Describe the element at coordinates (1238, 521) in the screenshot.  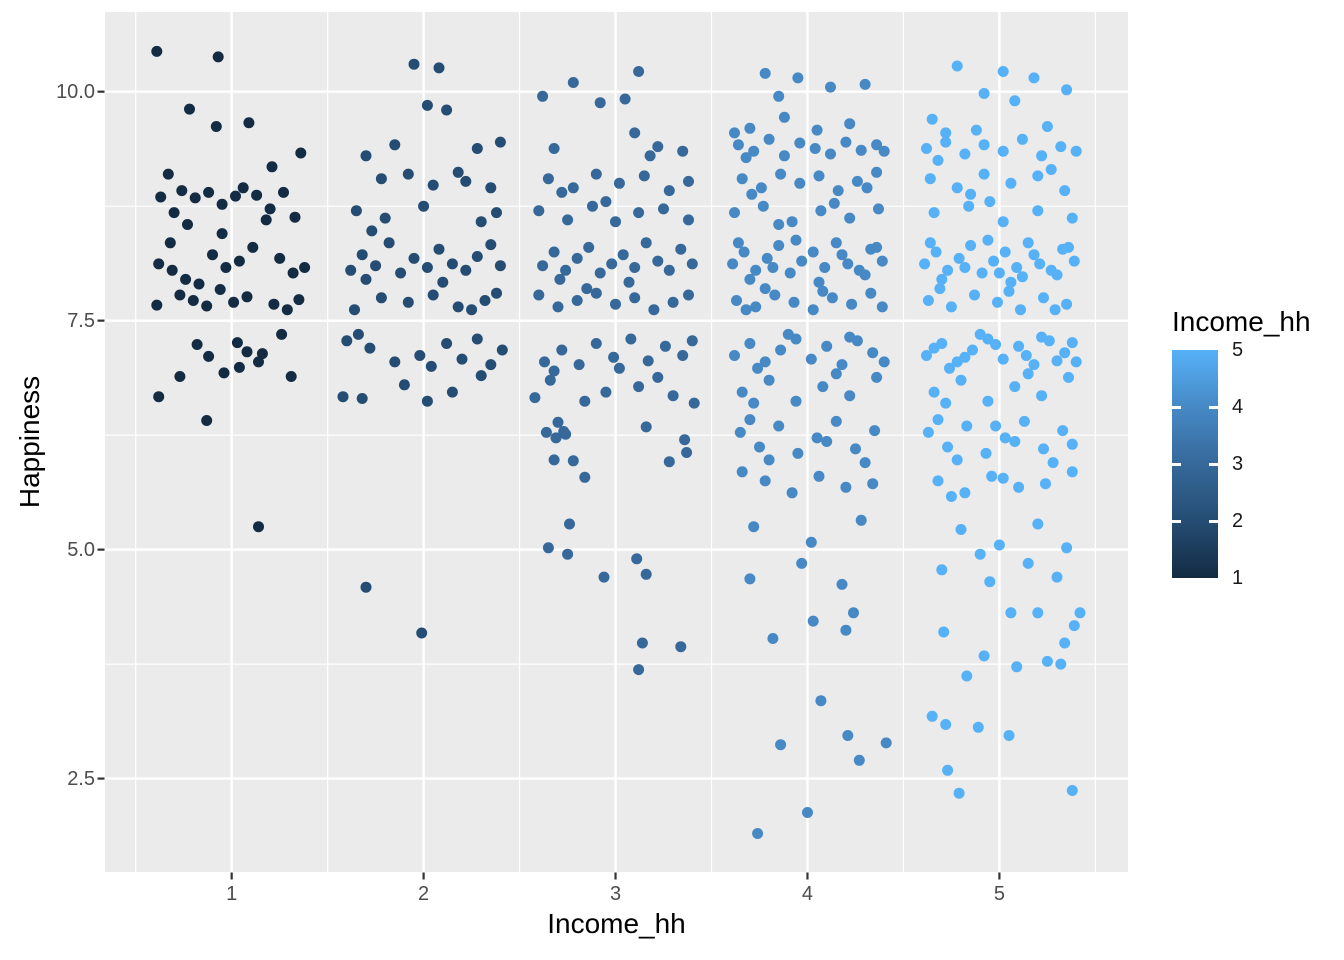
I see `legend-tick-label: 2` at that location.